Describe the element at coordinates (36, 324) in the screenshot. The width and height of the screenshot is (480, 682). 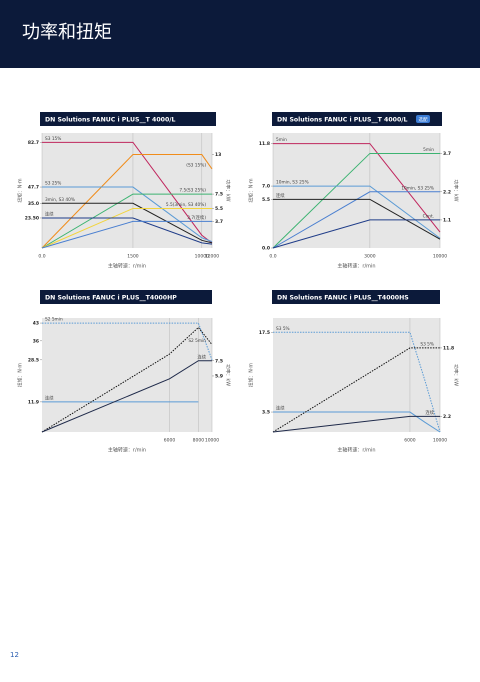
I see `y-tick-label: 43` at that location.